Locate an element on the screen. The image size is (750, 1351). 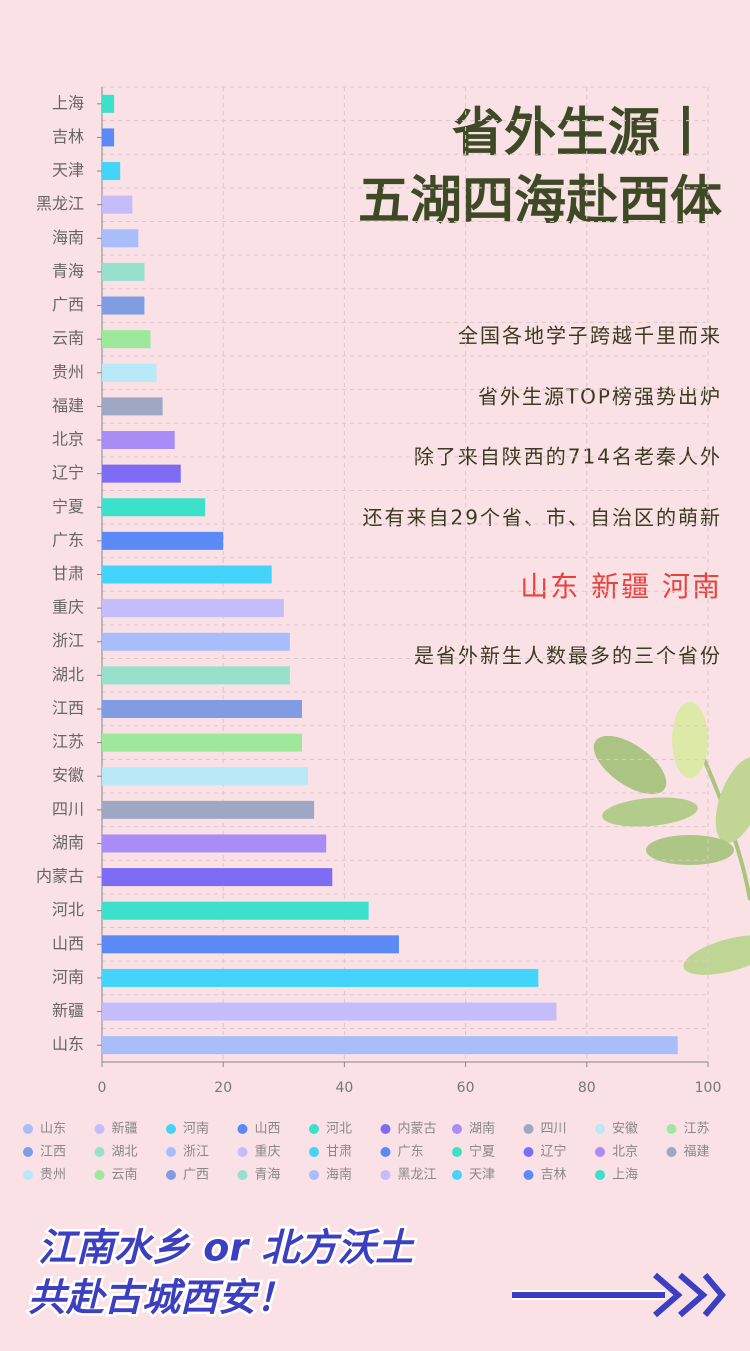
legend-label: 湖南 is located at coordinates (482, 1129).